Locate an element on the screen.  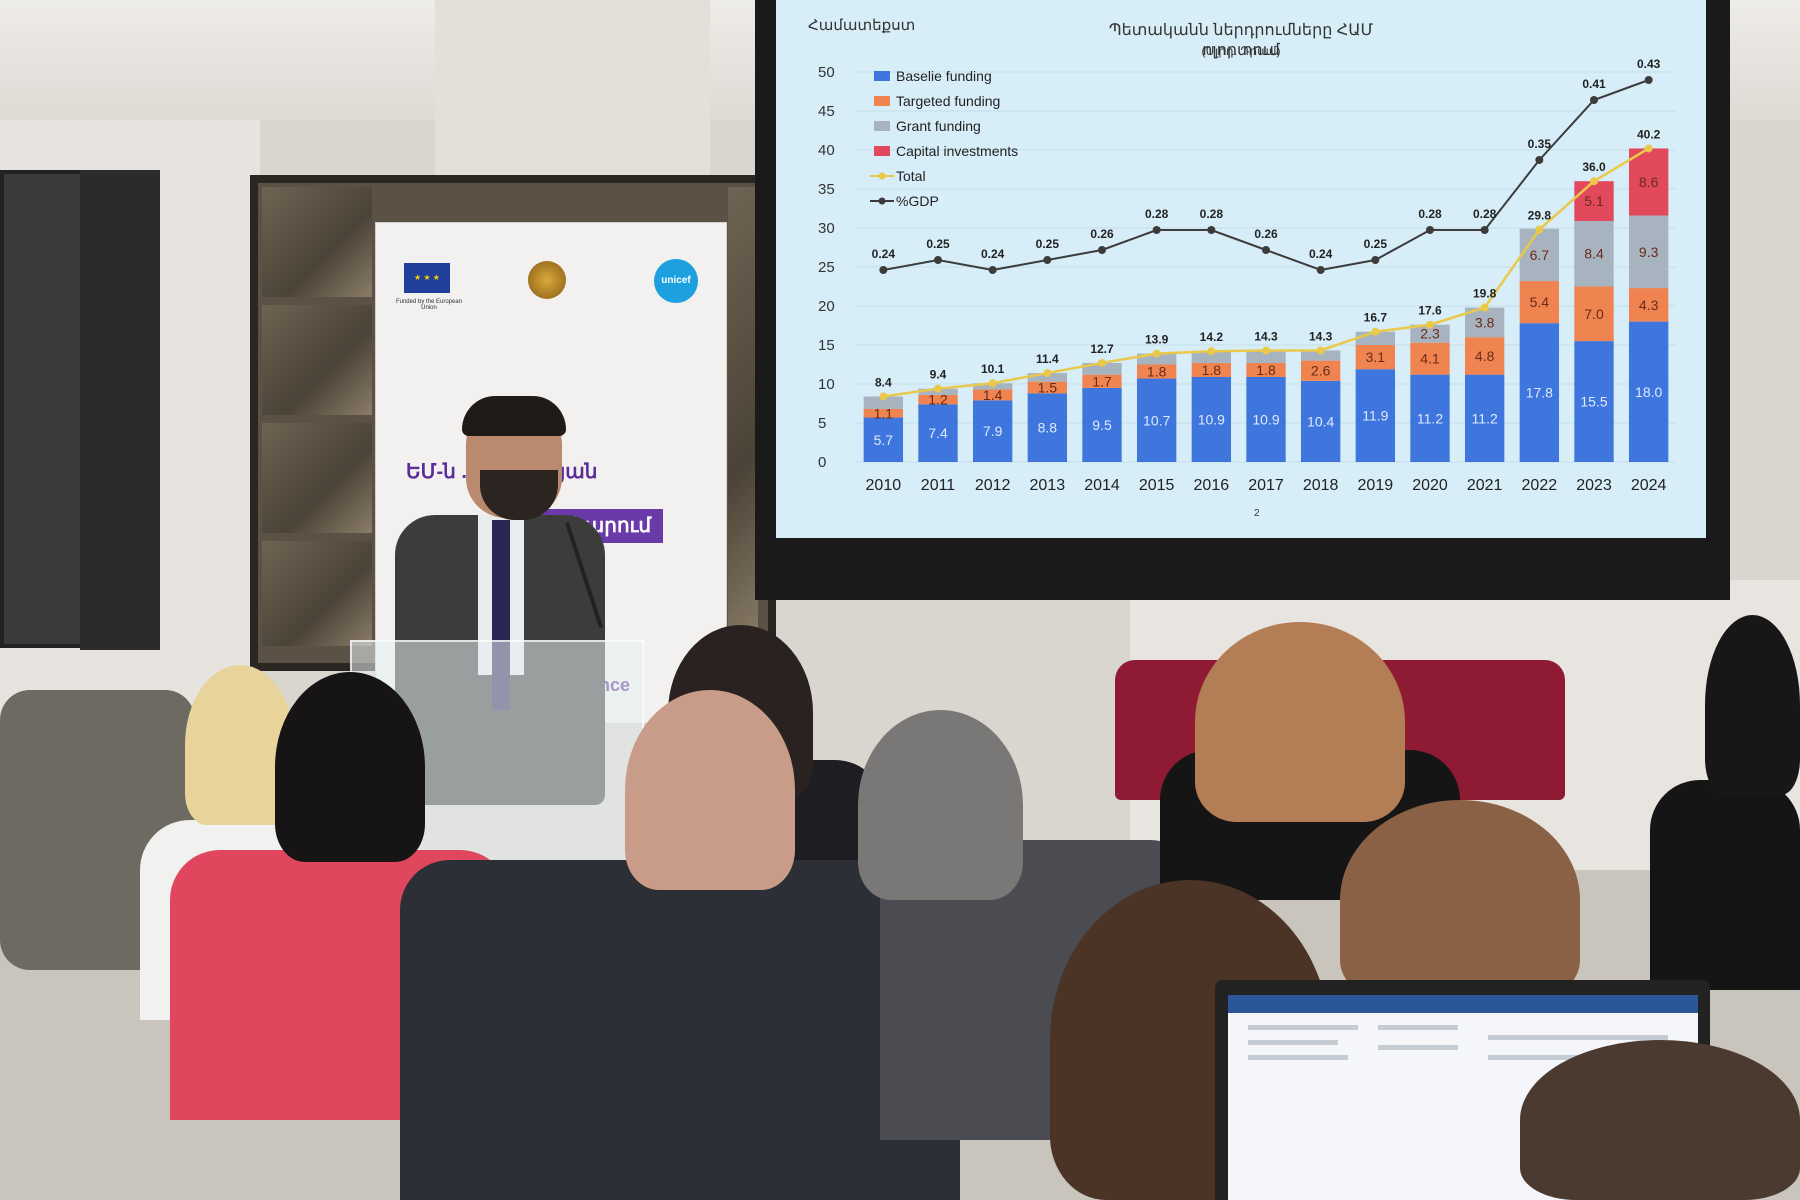
x-tick-label: 2015 is located at coordinates (1157, 485).